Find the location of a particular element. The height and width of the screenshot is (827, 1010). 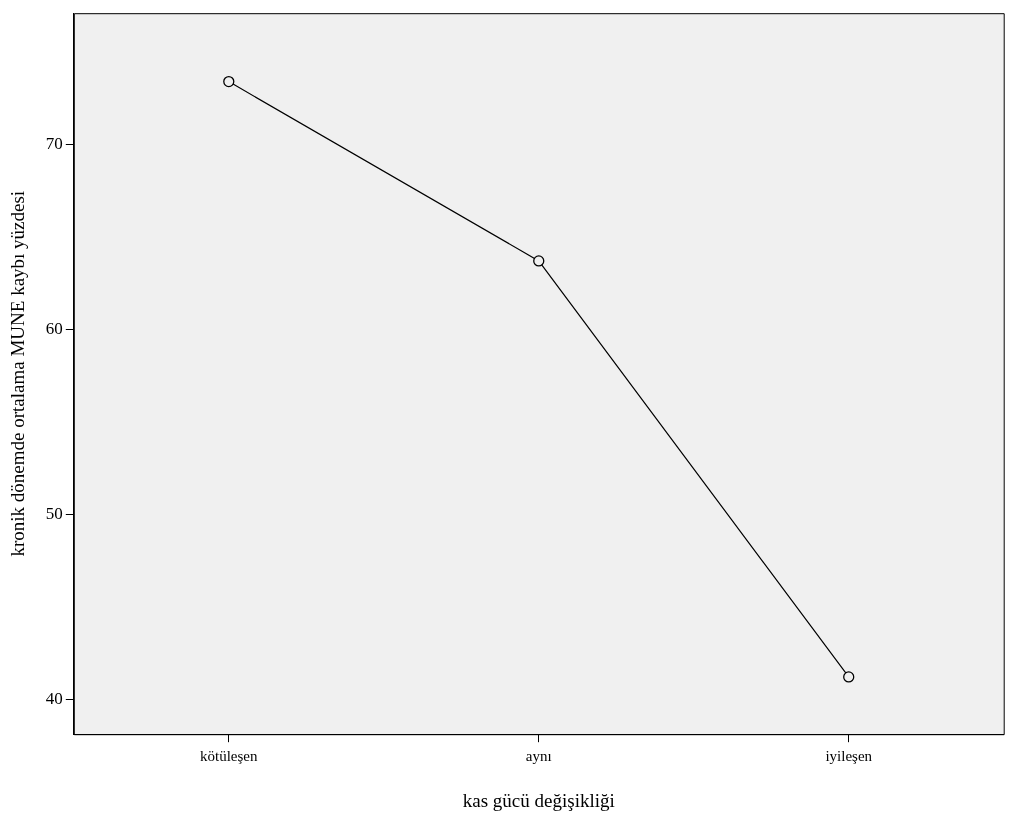

x-axis-title: kas gücü değişikliği is located at coordinates (538, 800).